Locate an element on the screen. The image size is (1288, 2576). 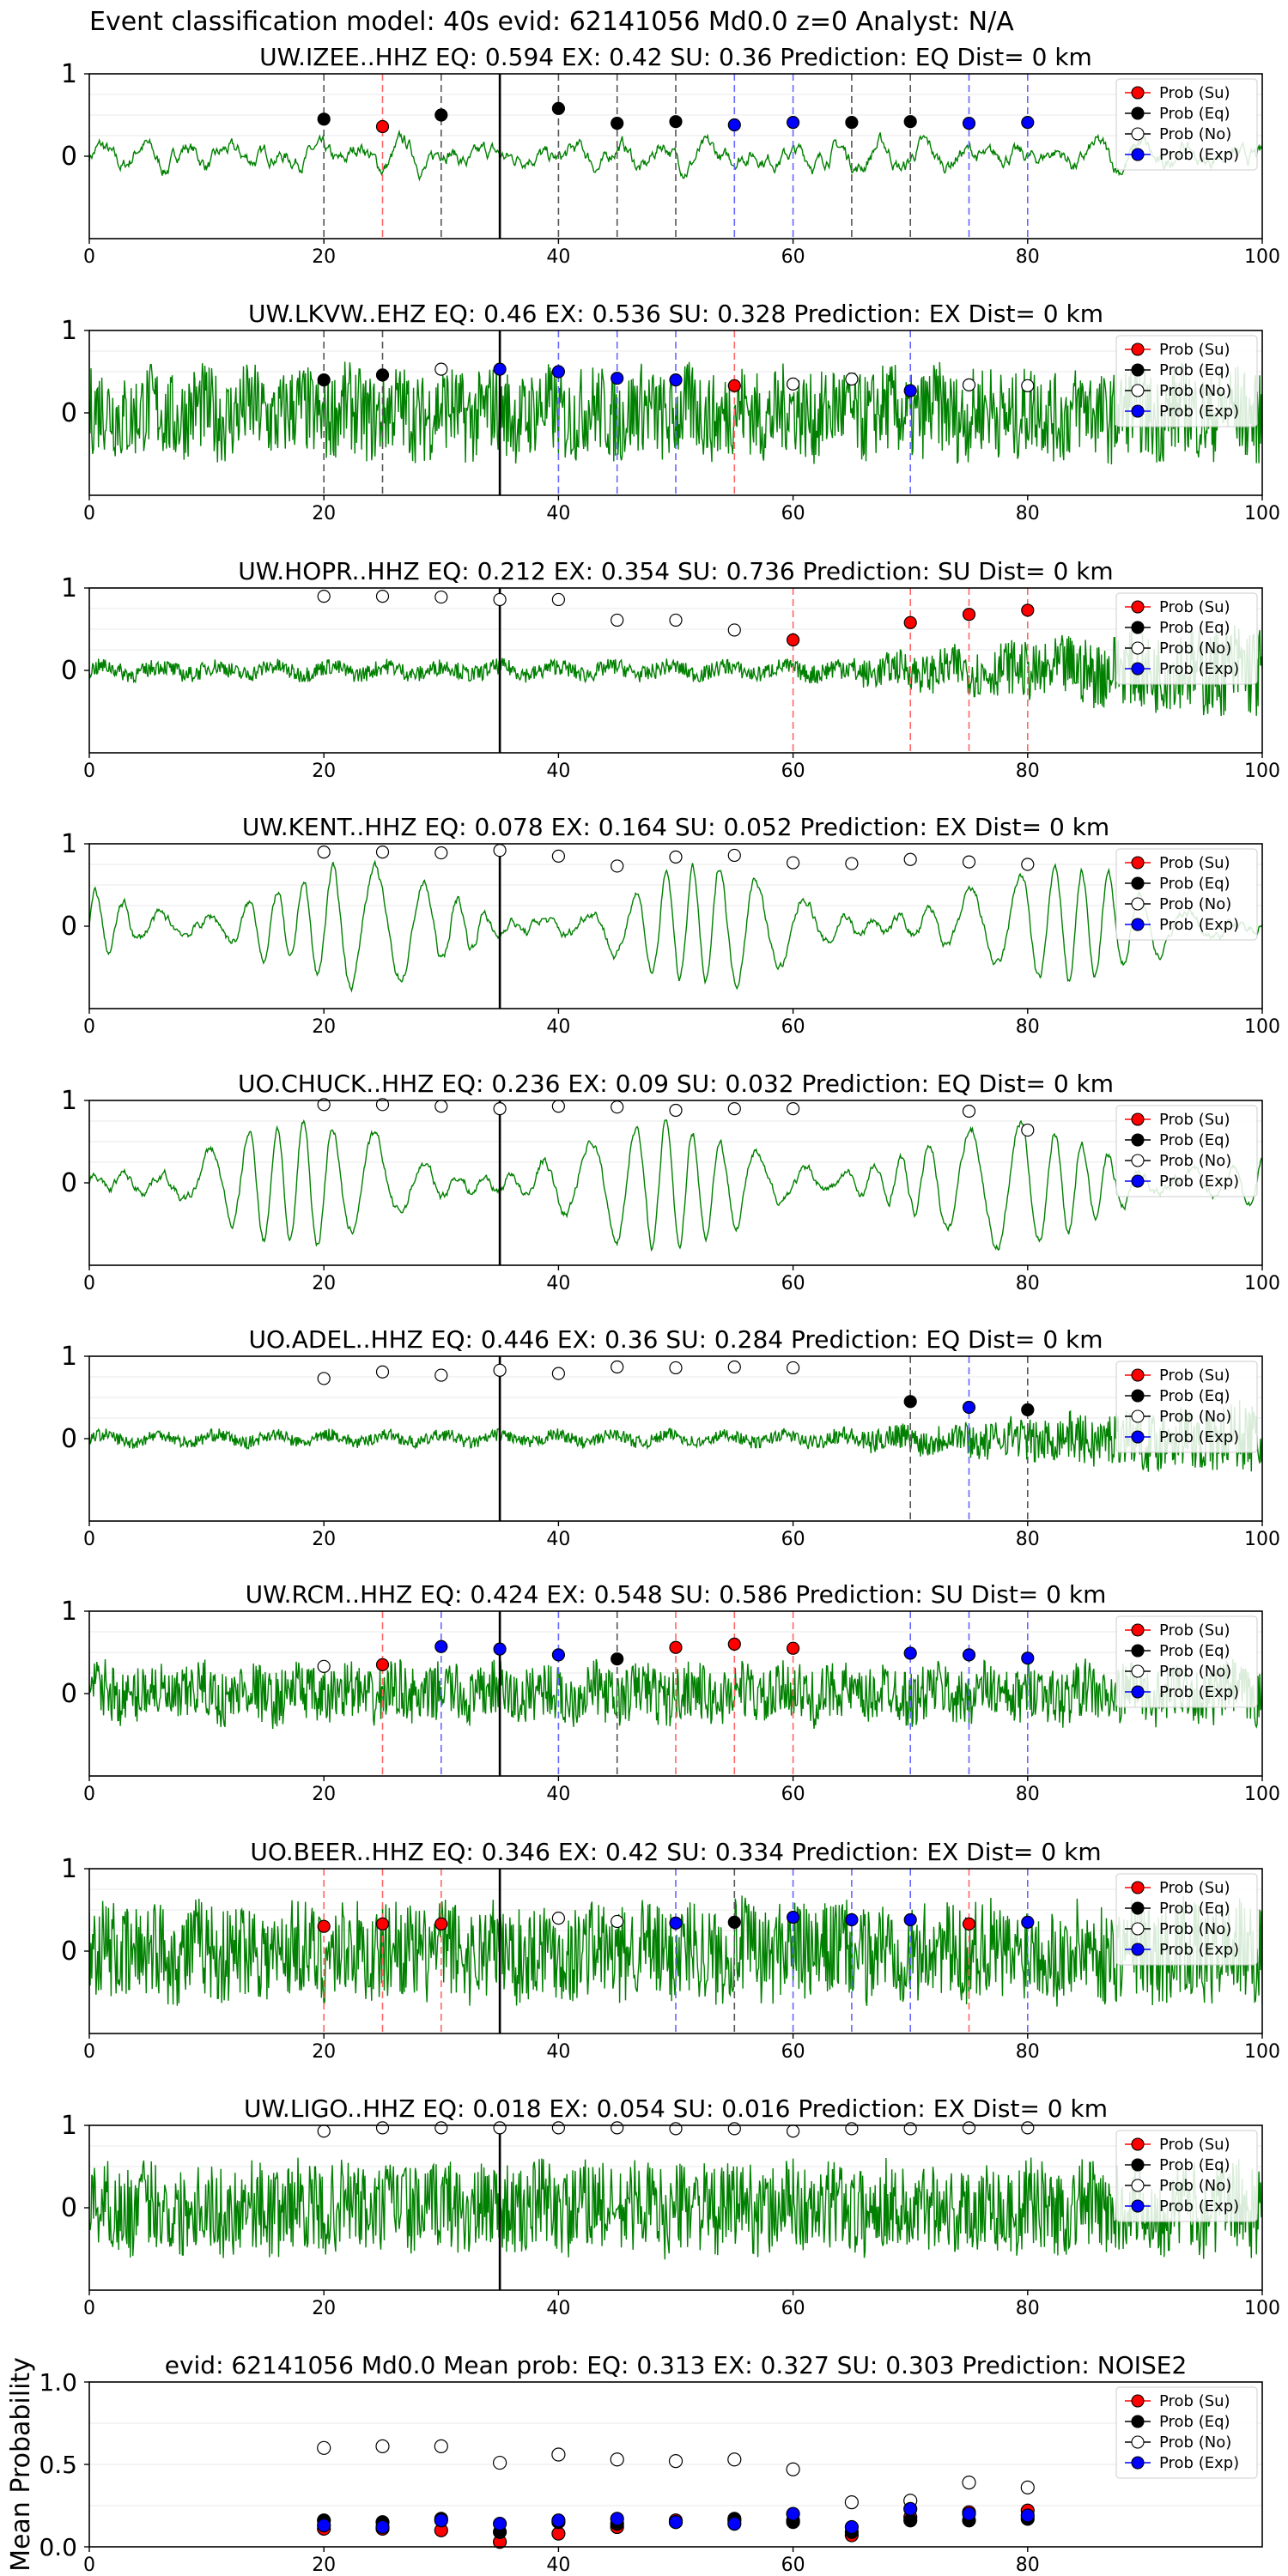
legend: Prob (Su) Prob (Eq) Prob (No) Prob (Exp) is located at coordinates (1186, 124).